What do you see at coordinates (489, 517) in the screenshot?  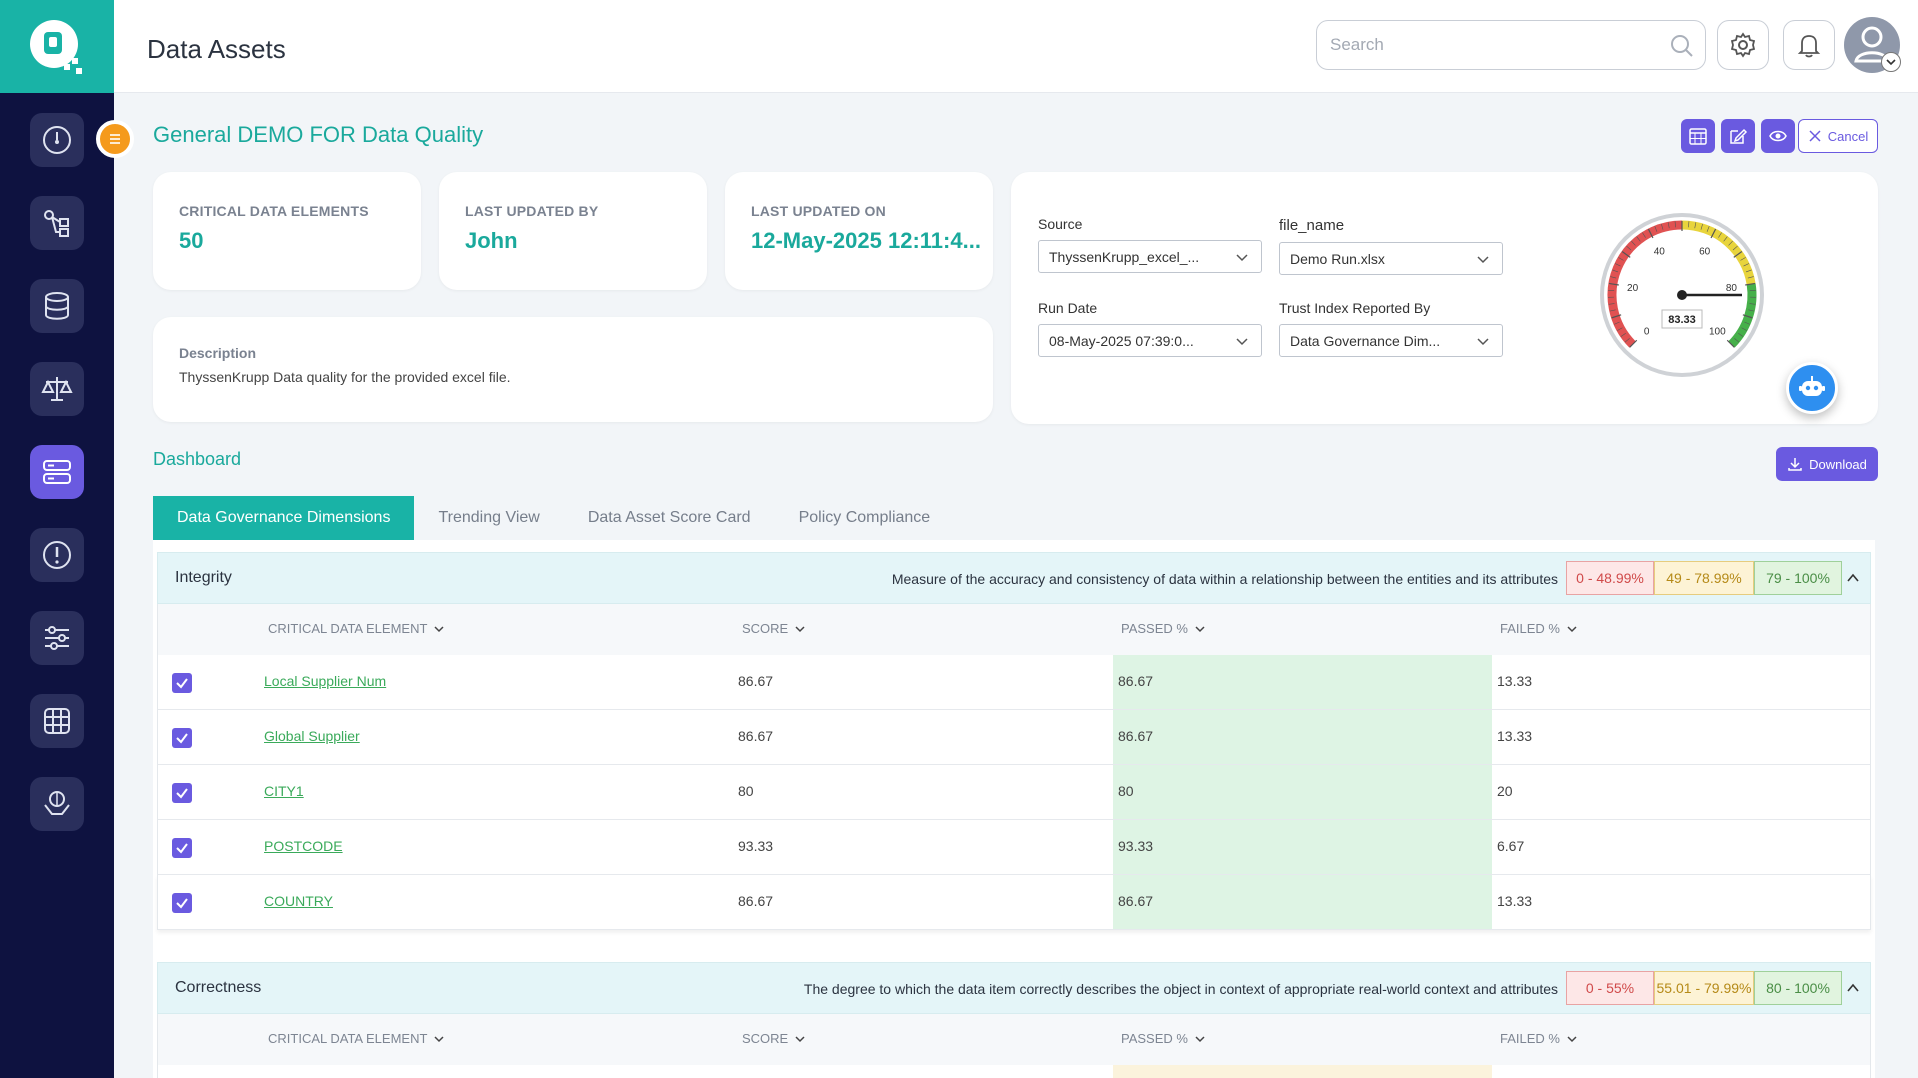 I see `tab-trending-view: Trending View` at bounding box center [489, 517].